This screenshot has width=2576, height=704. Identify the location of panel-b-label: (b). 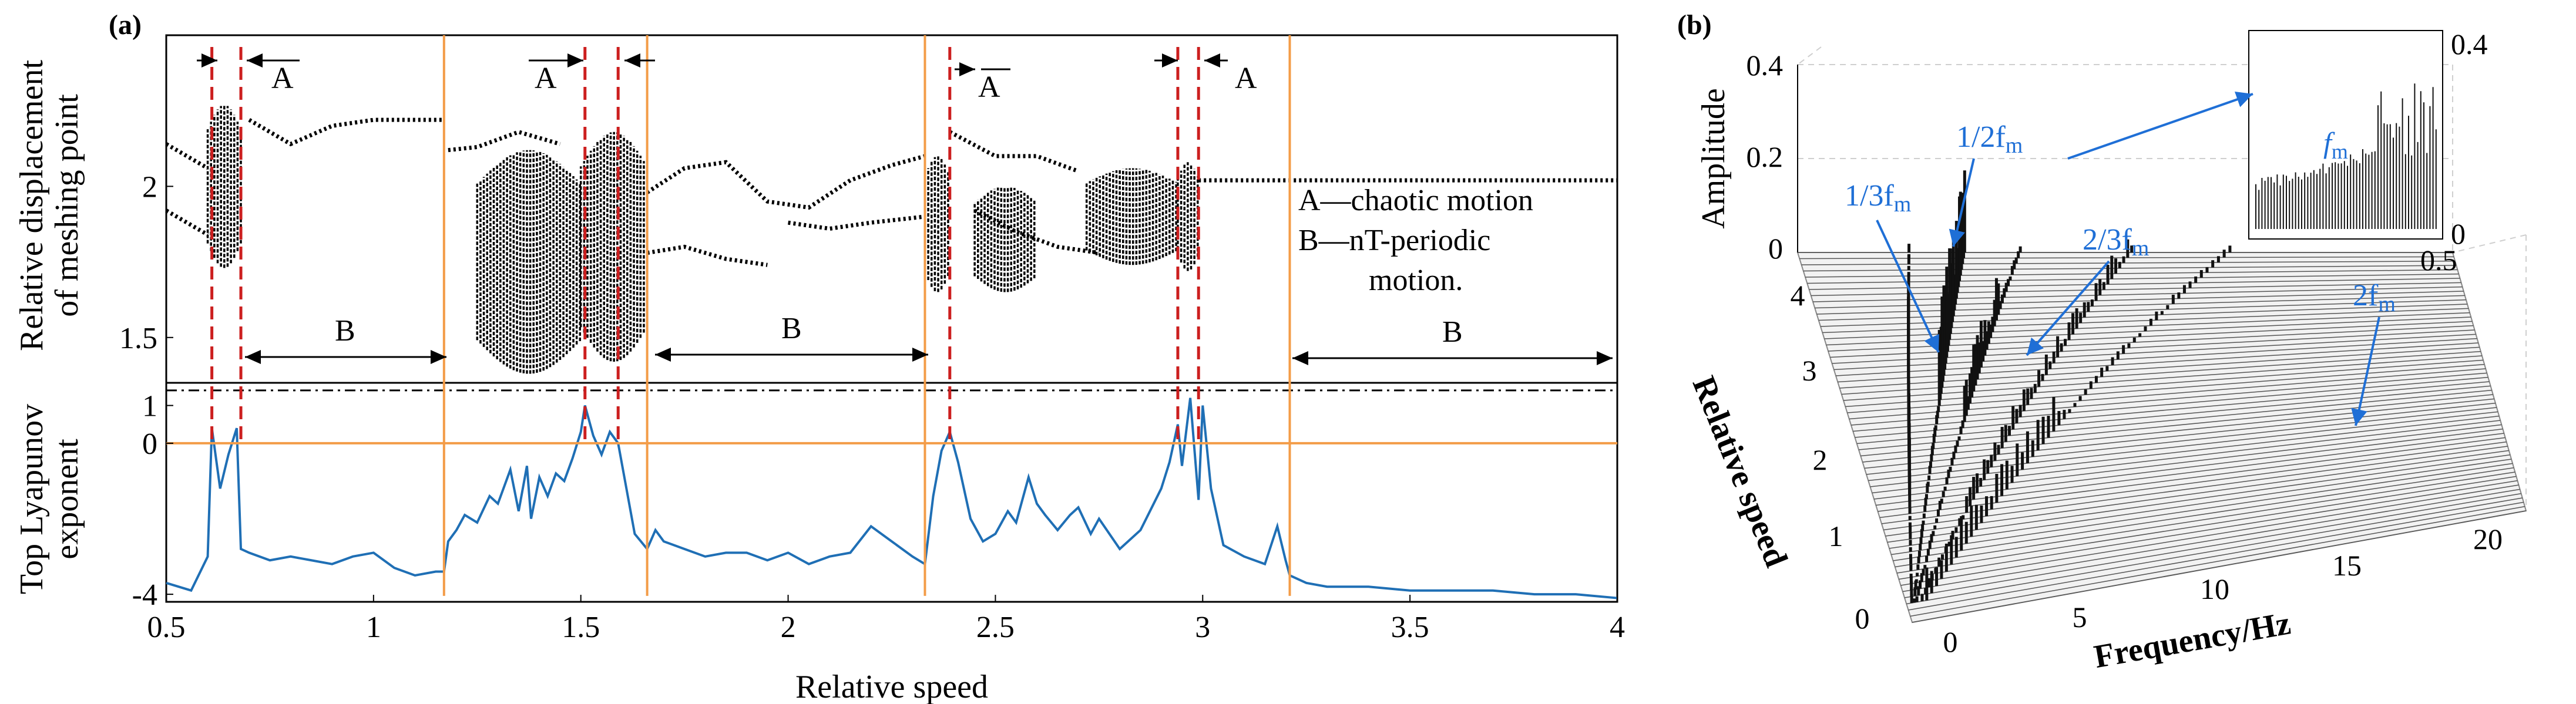
(1694, 25).